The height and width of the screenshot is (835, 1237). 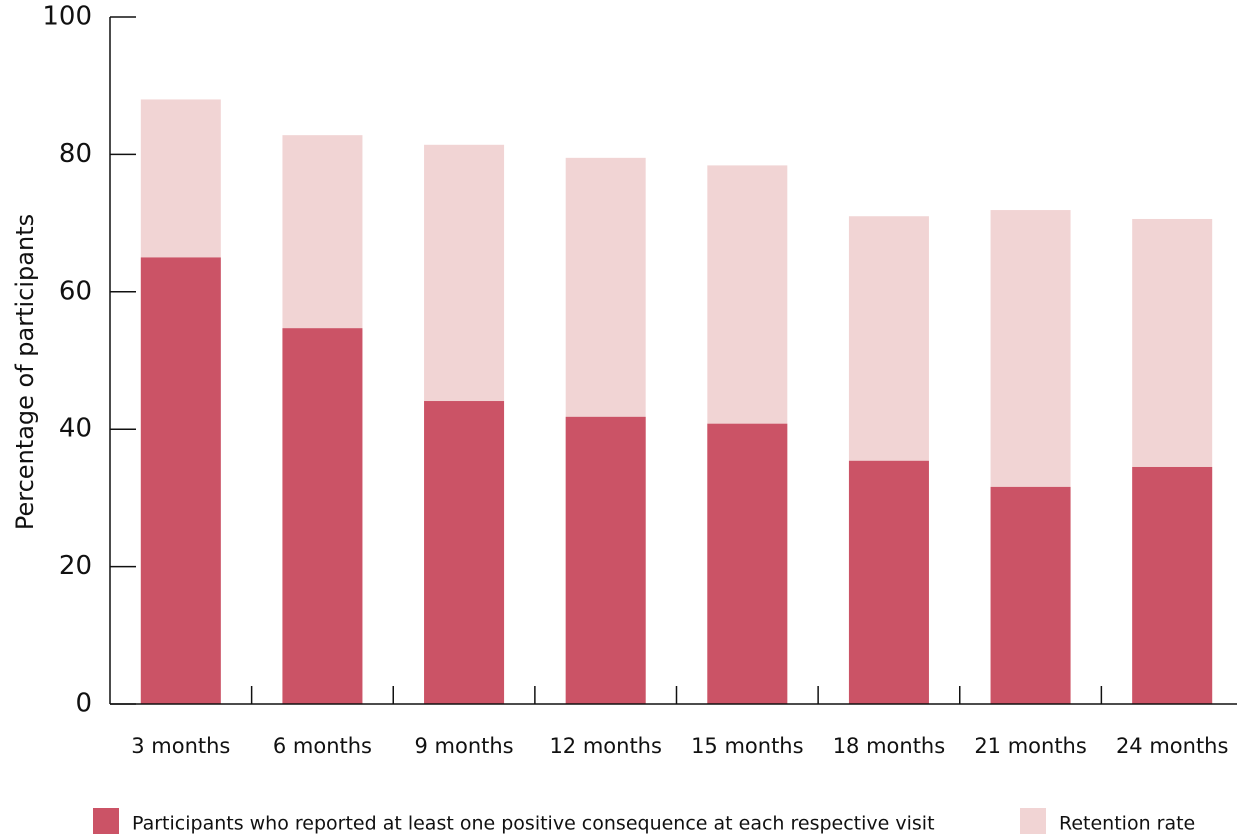 I want to click on legend-label: Retention rate, so click(x=1127, y=824).